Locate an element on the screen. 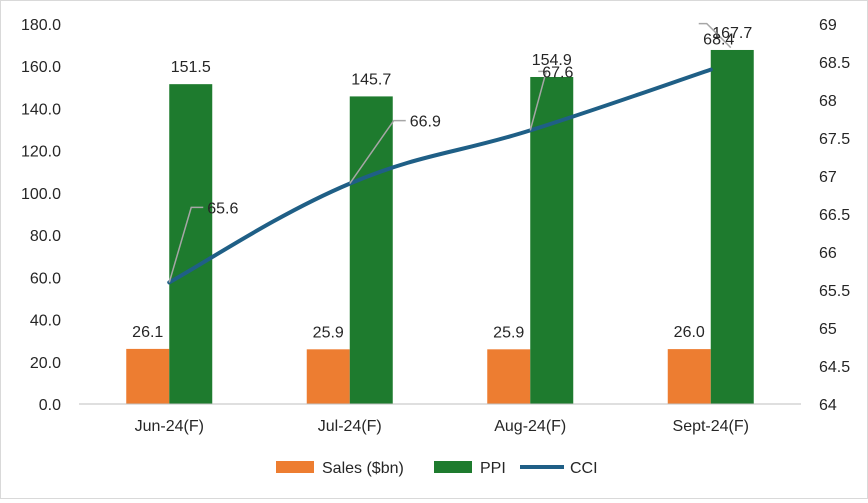  right-tick-label: 65.5 is located at coordinates (834, 291).